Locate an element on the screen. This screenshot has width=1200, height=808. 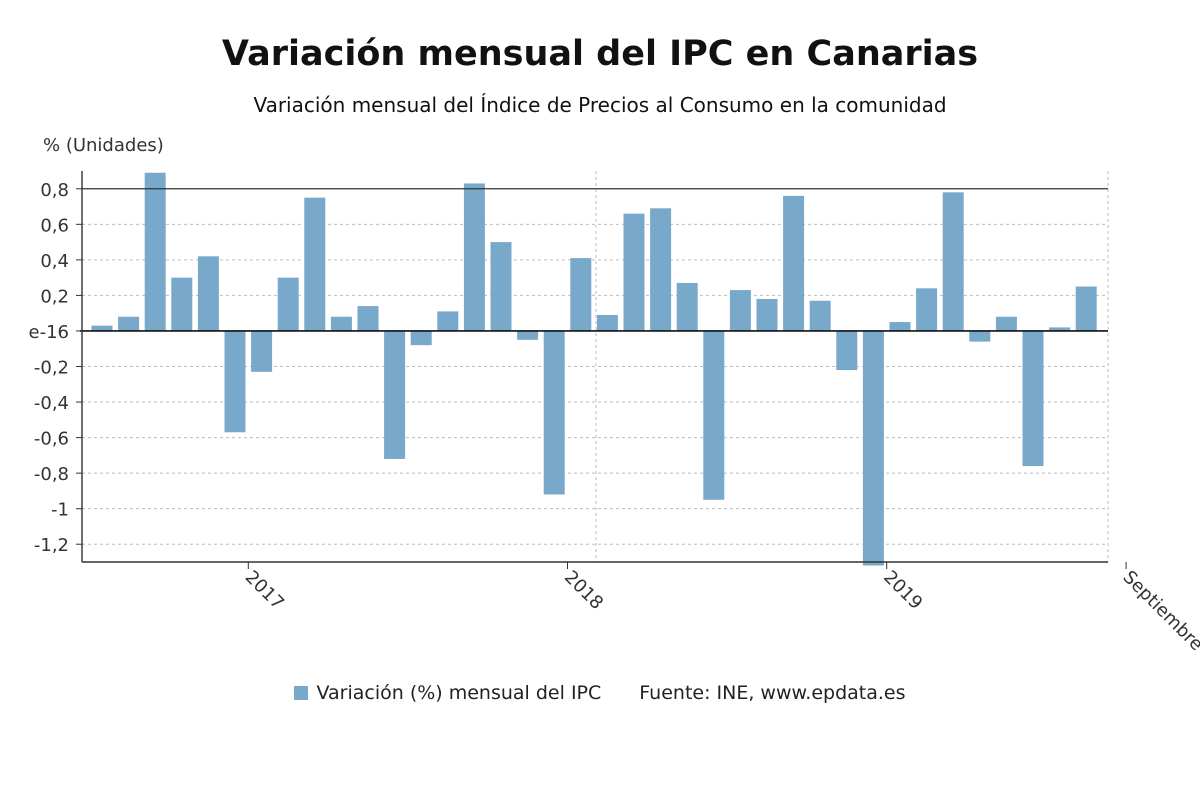
x-axis-ticks: 2017 2018 2019 Septiembre is located at coordinates (720, 608).